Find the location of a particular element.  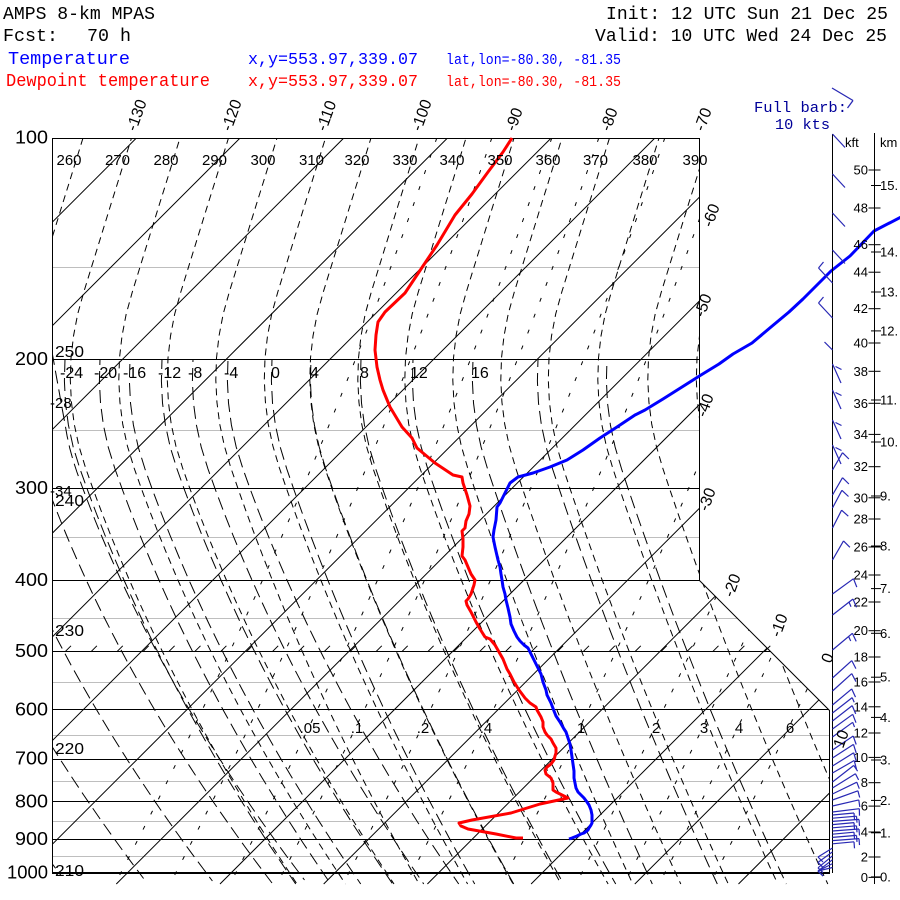

svg-text: 220 is located at coordinates (69, 749).